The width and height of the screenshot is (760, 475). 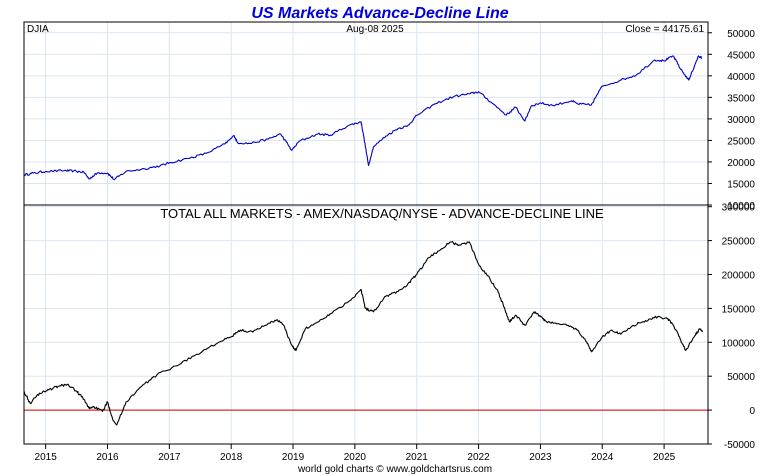 What do you see at coordinates (741, 98) in the screenshot?
I see `y-tick-label: 35000` at bounding box center [741, 98].